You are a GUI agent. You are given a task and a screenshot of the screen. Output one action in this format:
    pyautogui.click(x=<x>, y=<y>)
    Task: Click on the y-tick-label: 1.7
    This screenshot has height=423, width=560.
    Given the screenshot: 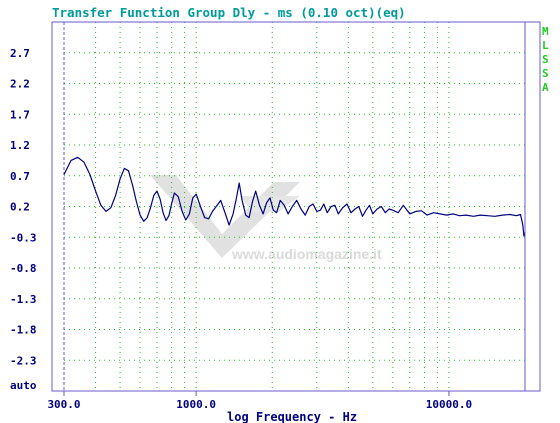 What is the action you would take?
    pyautogui.click(x=20, y=114)
    